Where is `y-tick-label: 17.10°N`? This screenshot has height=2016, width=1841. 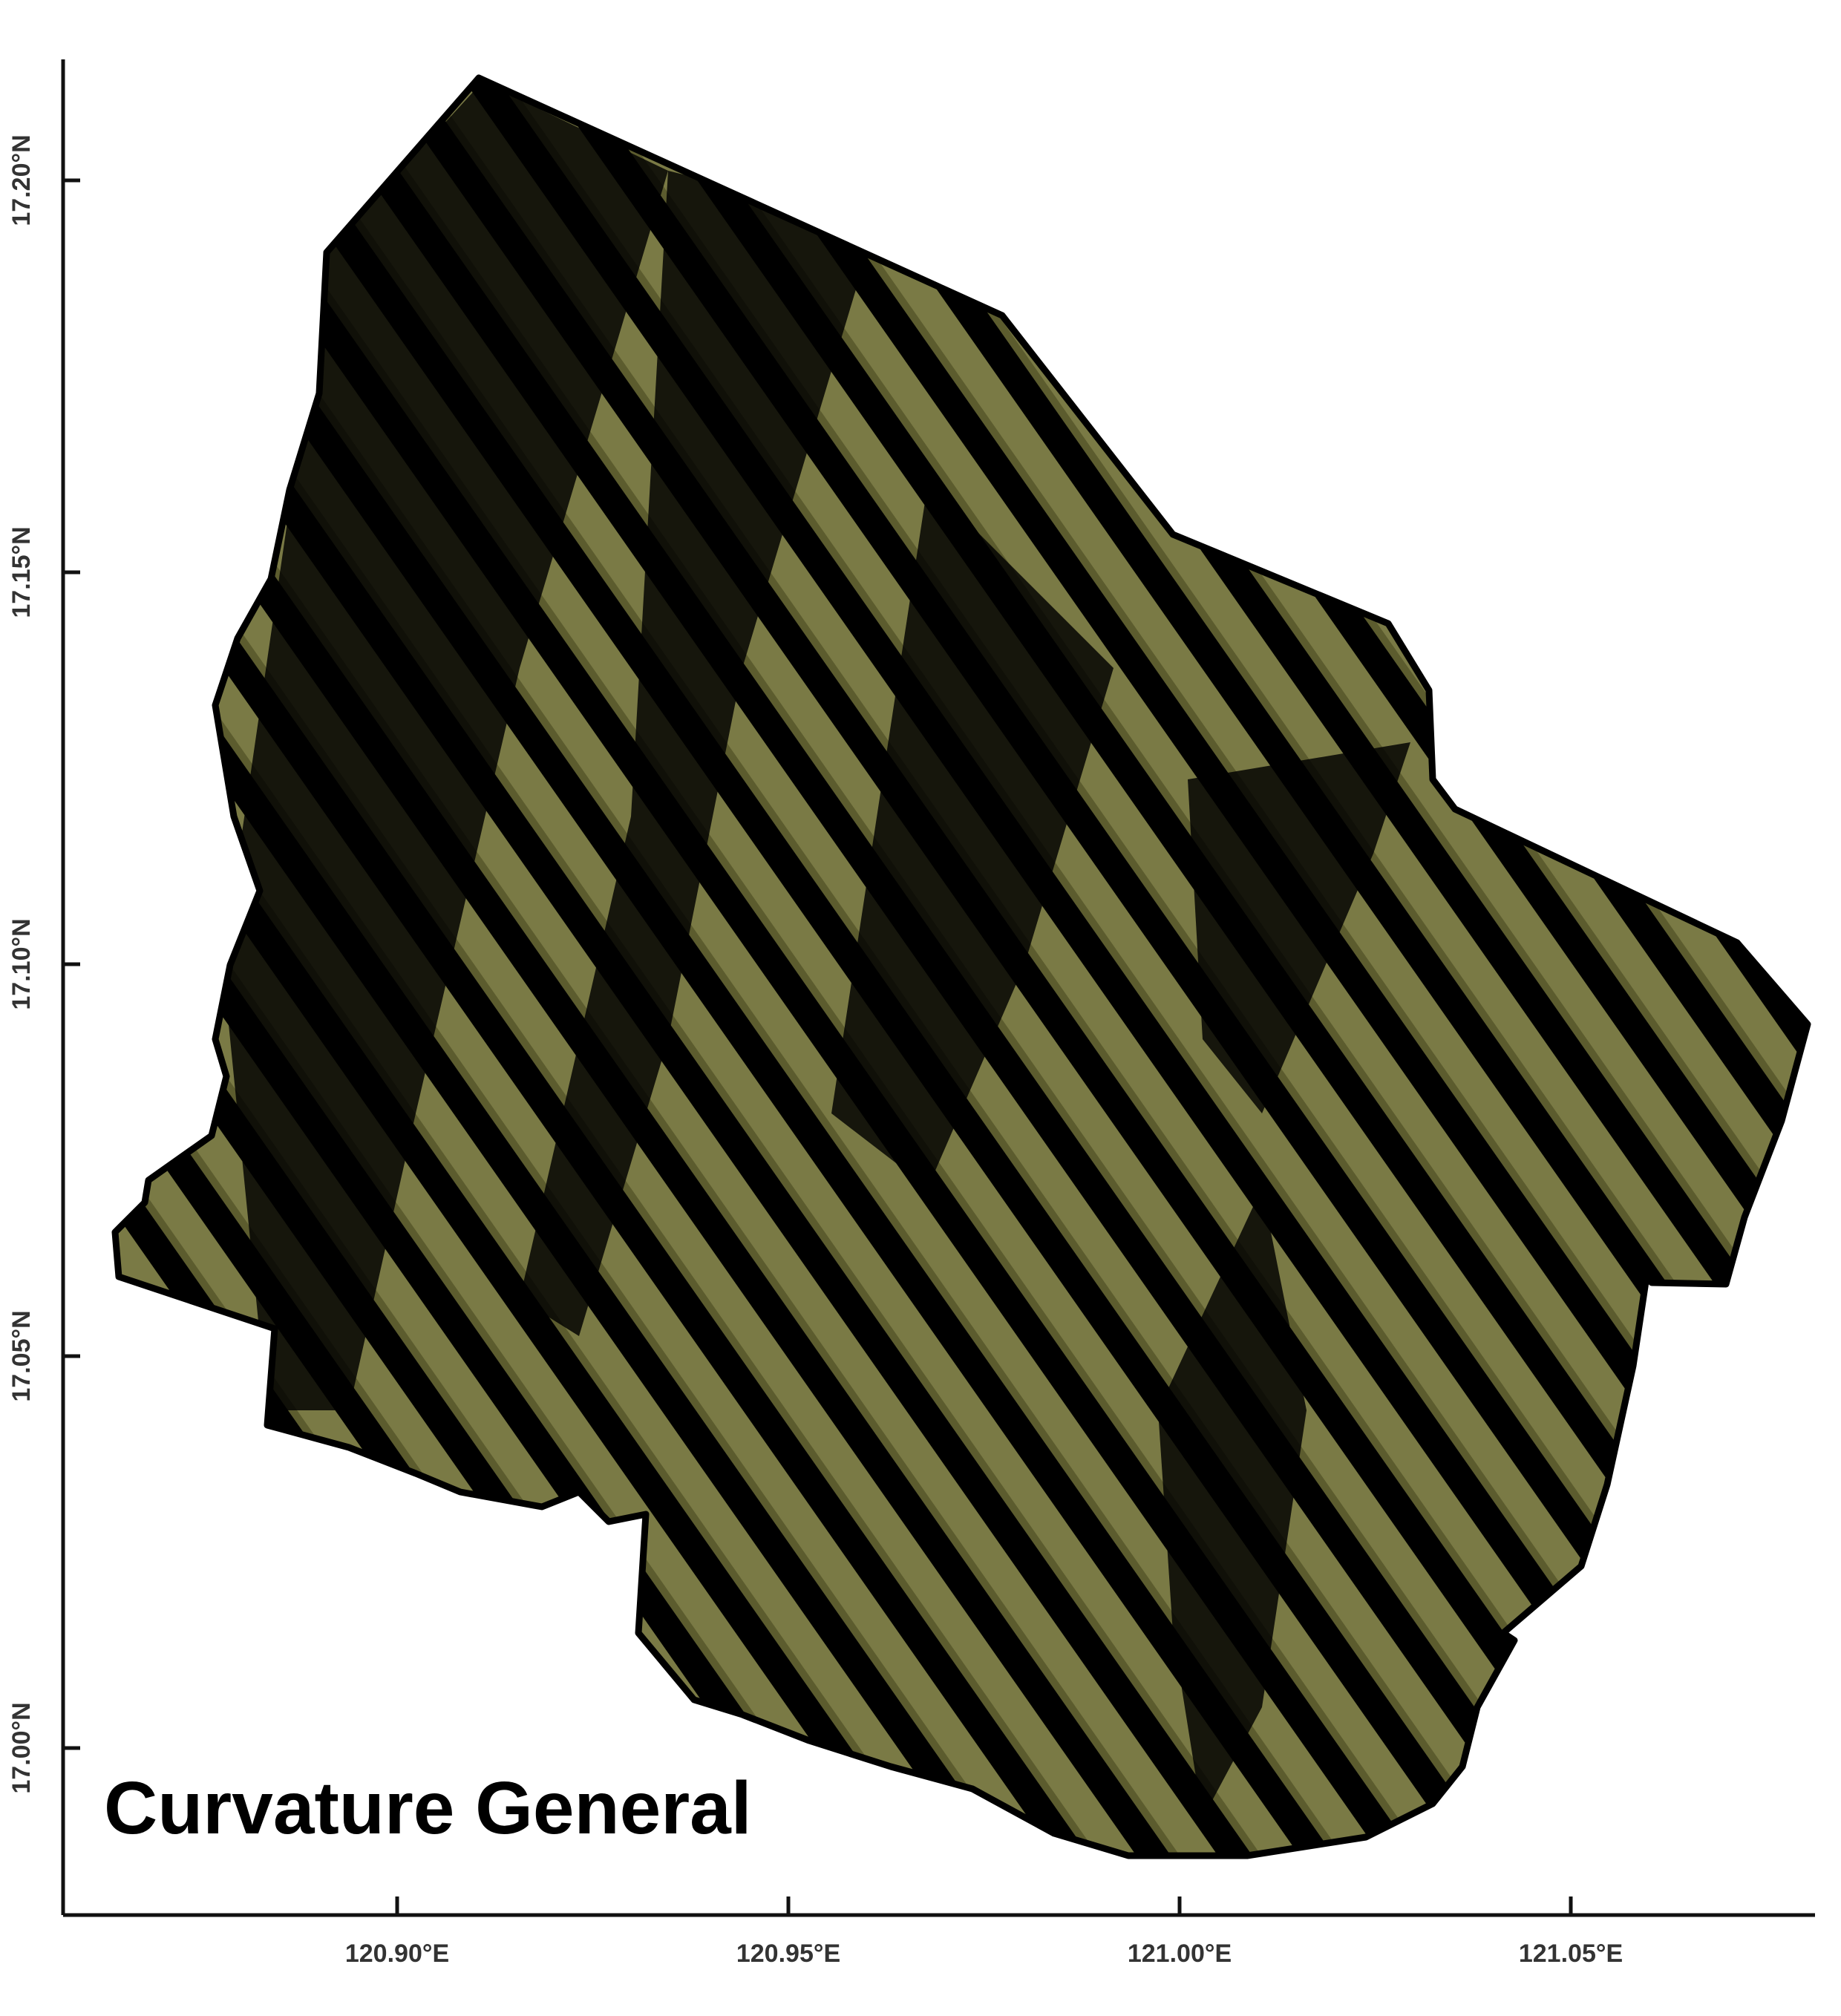
y-tick-label: 17.10°N is located at coordinates (21, 964).